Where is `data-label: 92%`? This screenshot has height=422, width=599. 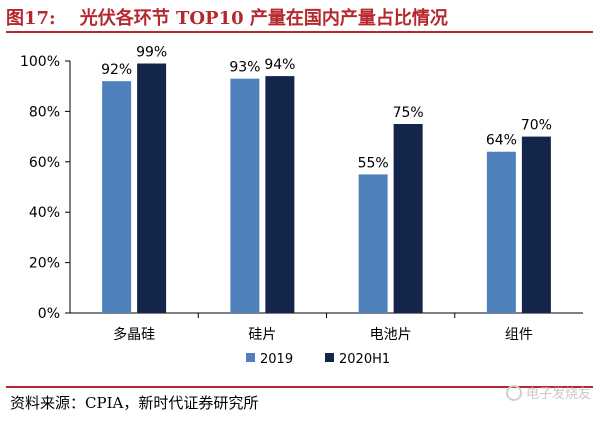 data-label: 92% is located at coordinates (116, 70).